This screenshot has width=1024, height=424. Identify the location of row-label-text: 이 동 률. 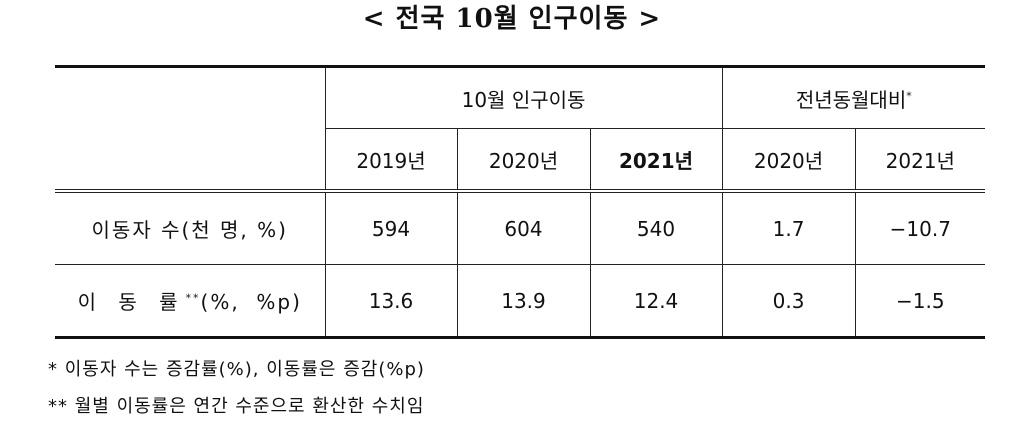
(131, 302).